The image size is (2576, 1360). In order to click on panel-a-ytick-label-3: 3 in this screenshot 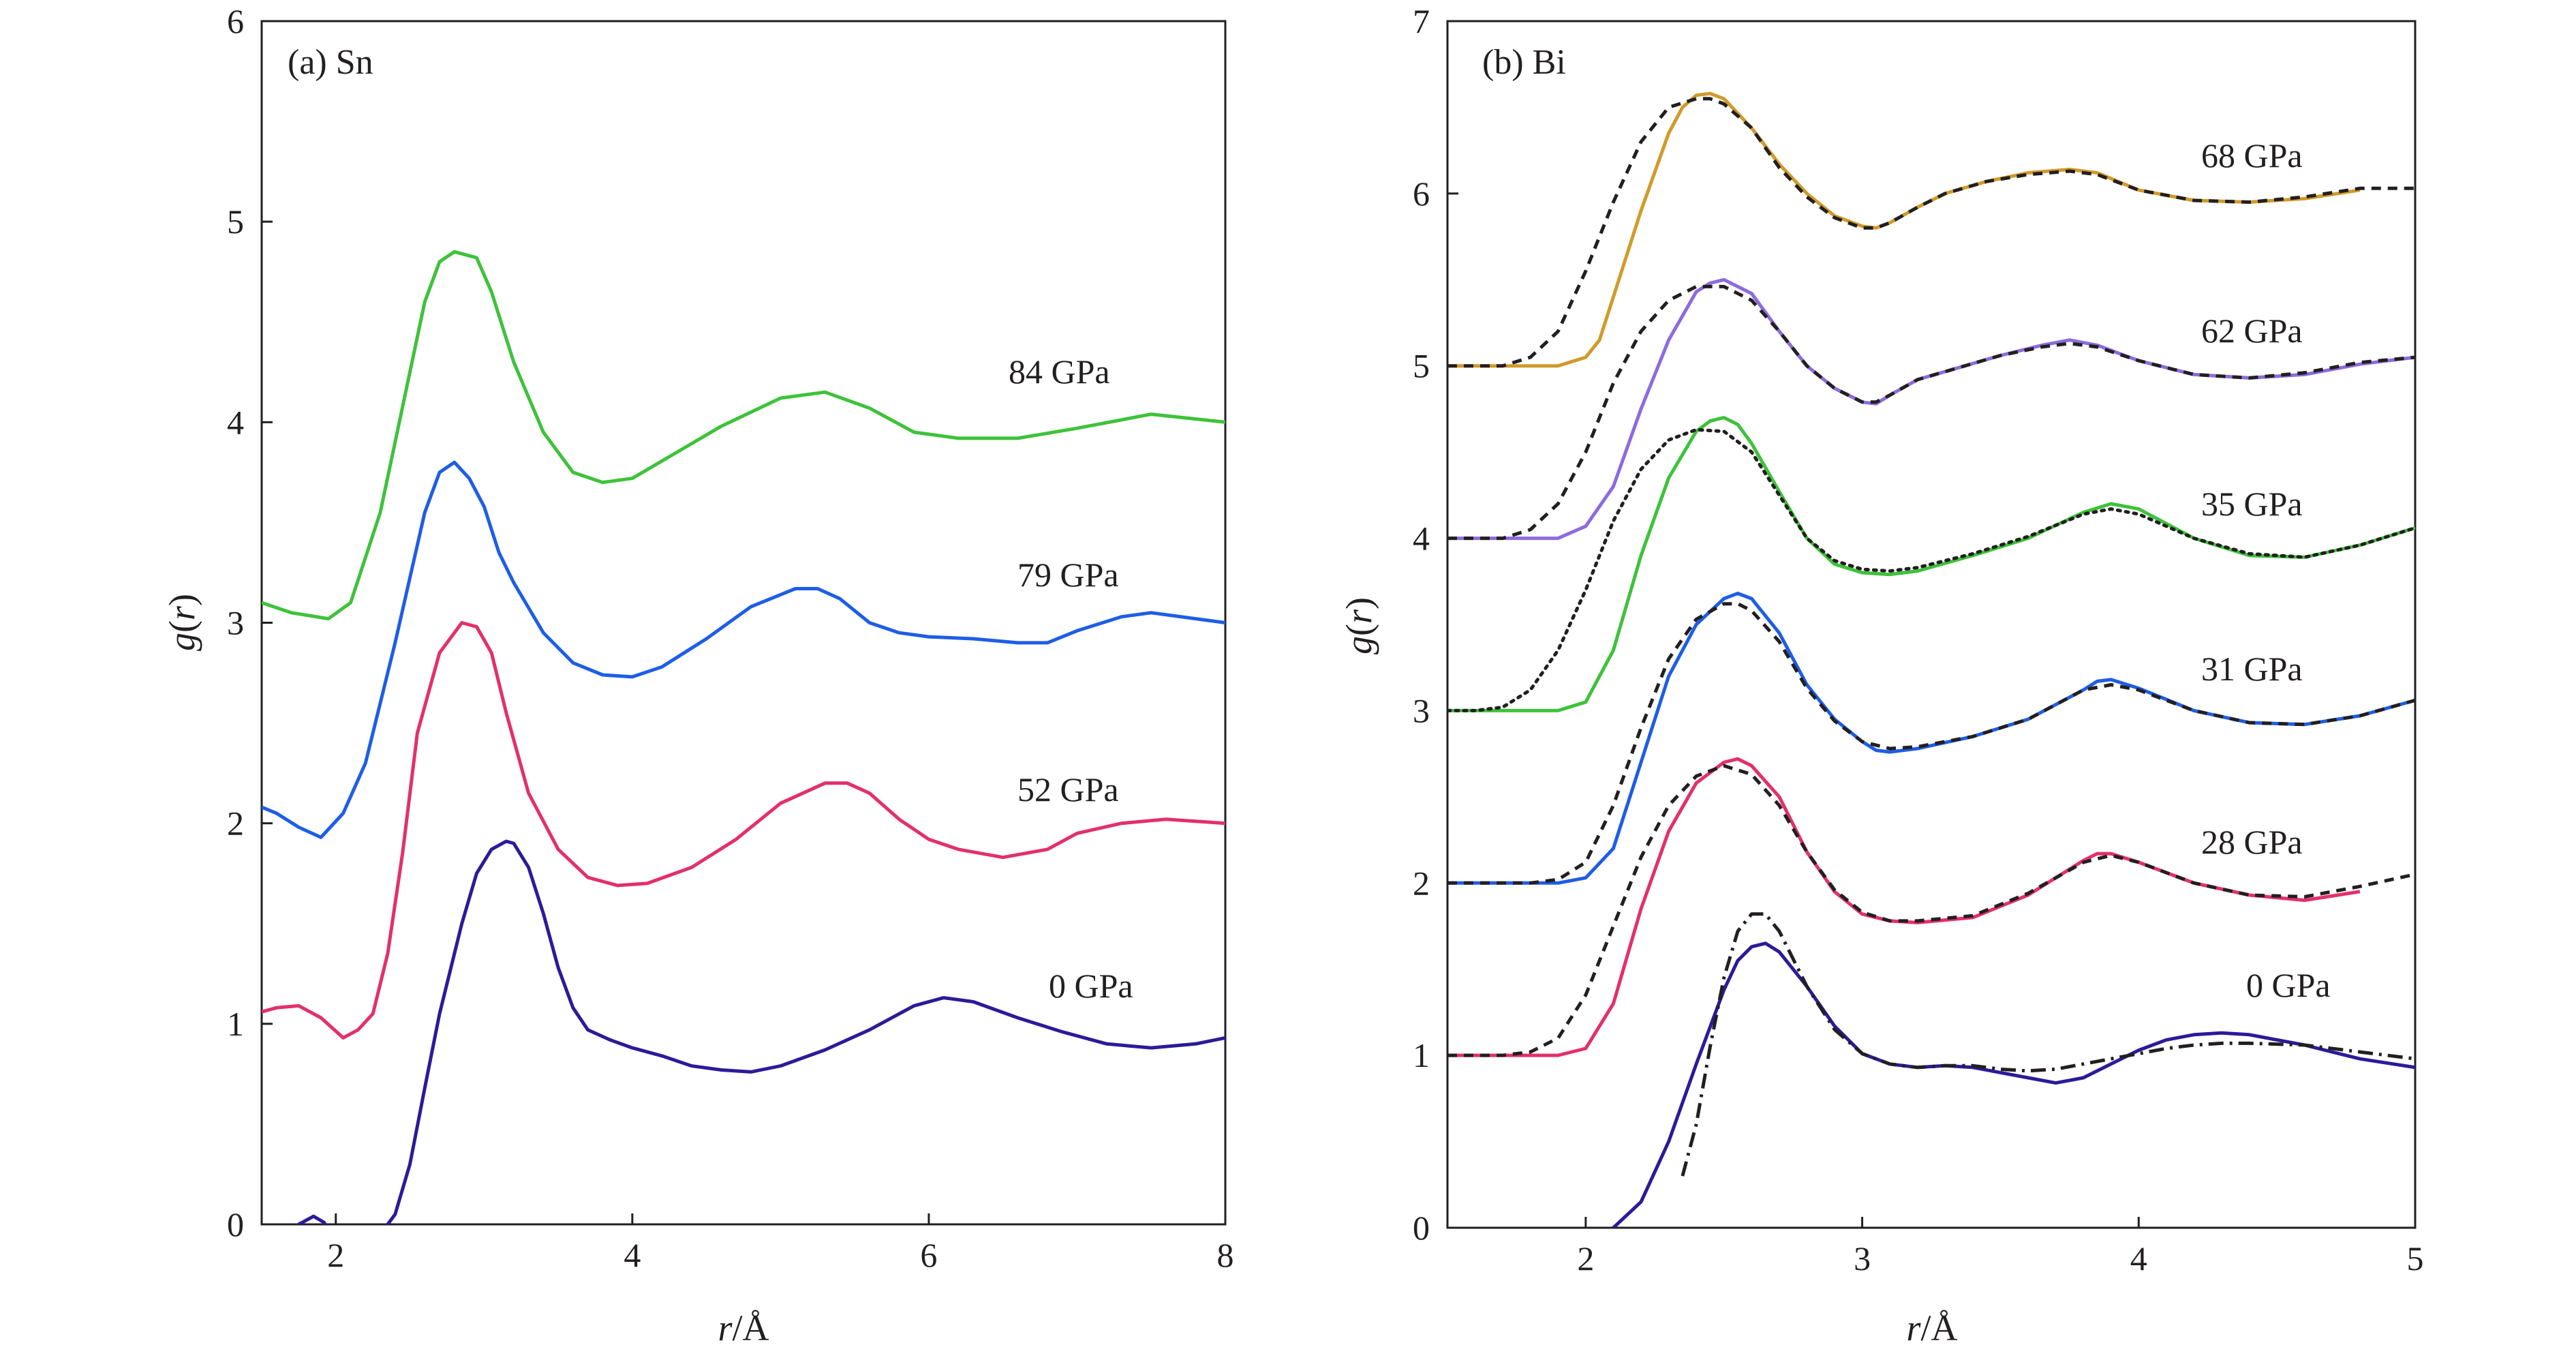, I will do `click(235, 623)`.